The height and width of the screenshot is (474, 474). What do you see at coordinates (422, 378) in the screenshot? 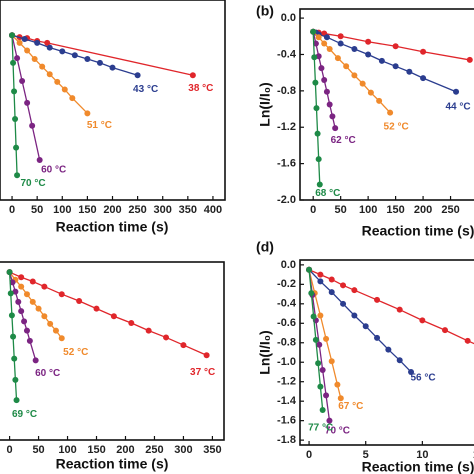
I see `series-label: 56 °C` at bounding box center [422, 378].